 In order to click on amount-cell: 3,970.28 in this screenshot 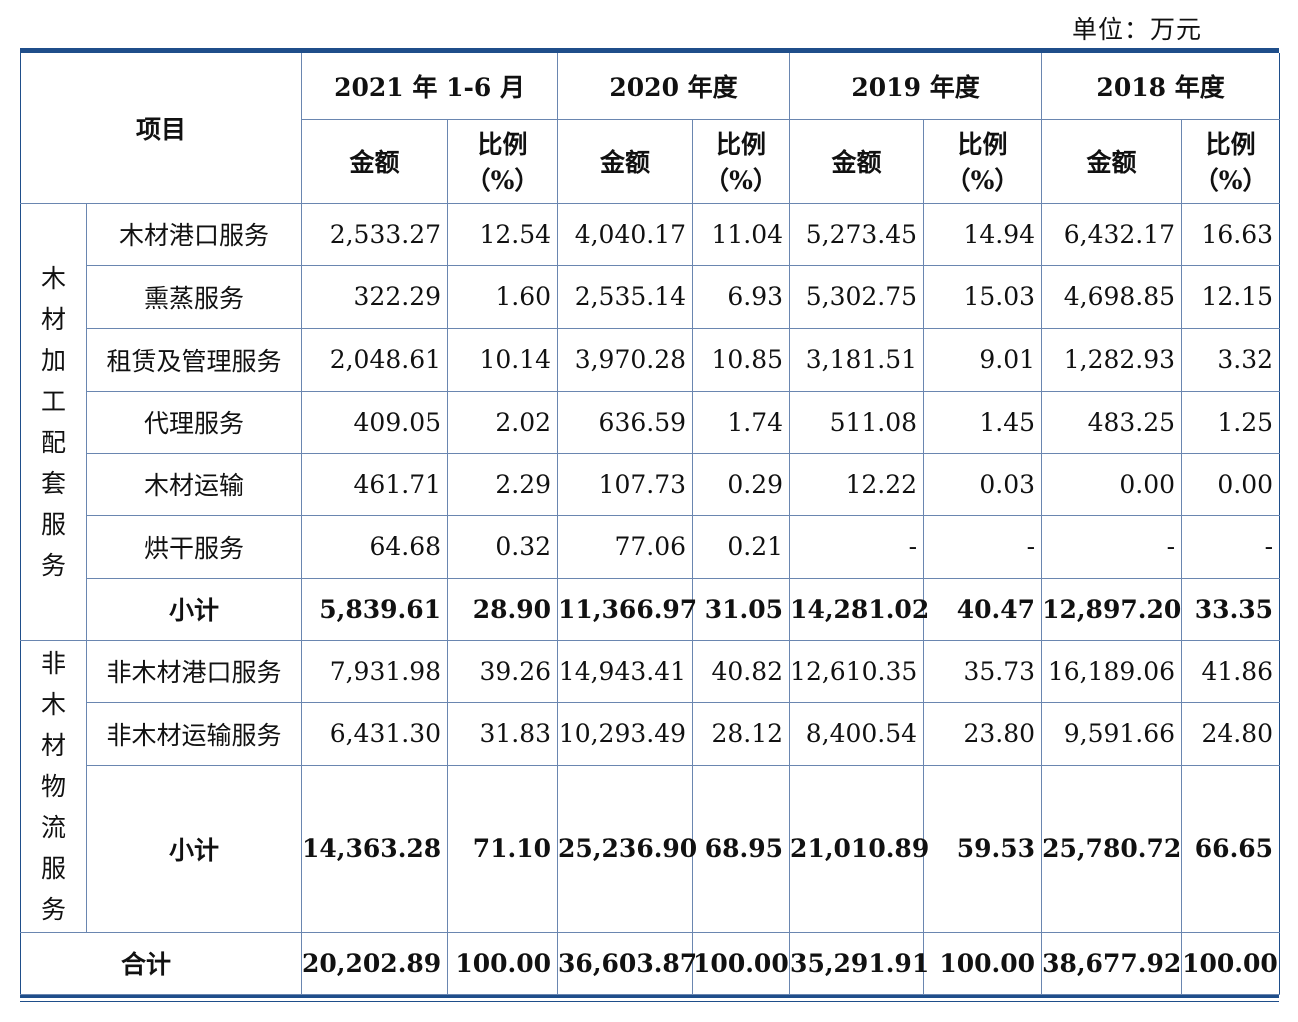, I will do `click(625, 359)`.